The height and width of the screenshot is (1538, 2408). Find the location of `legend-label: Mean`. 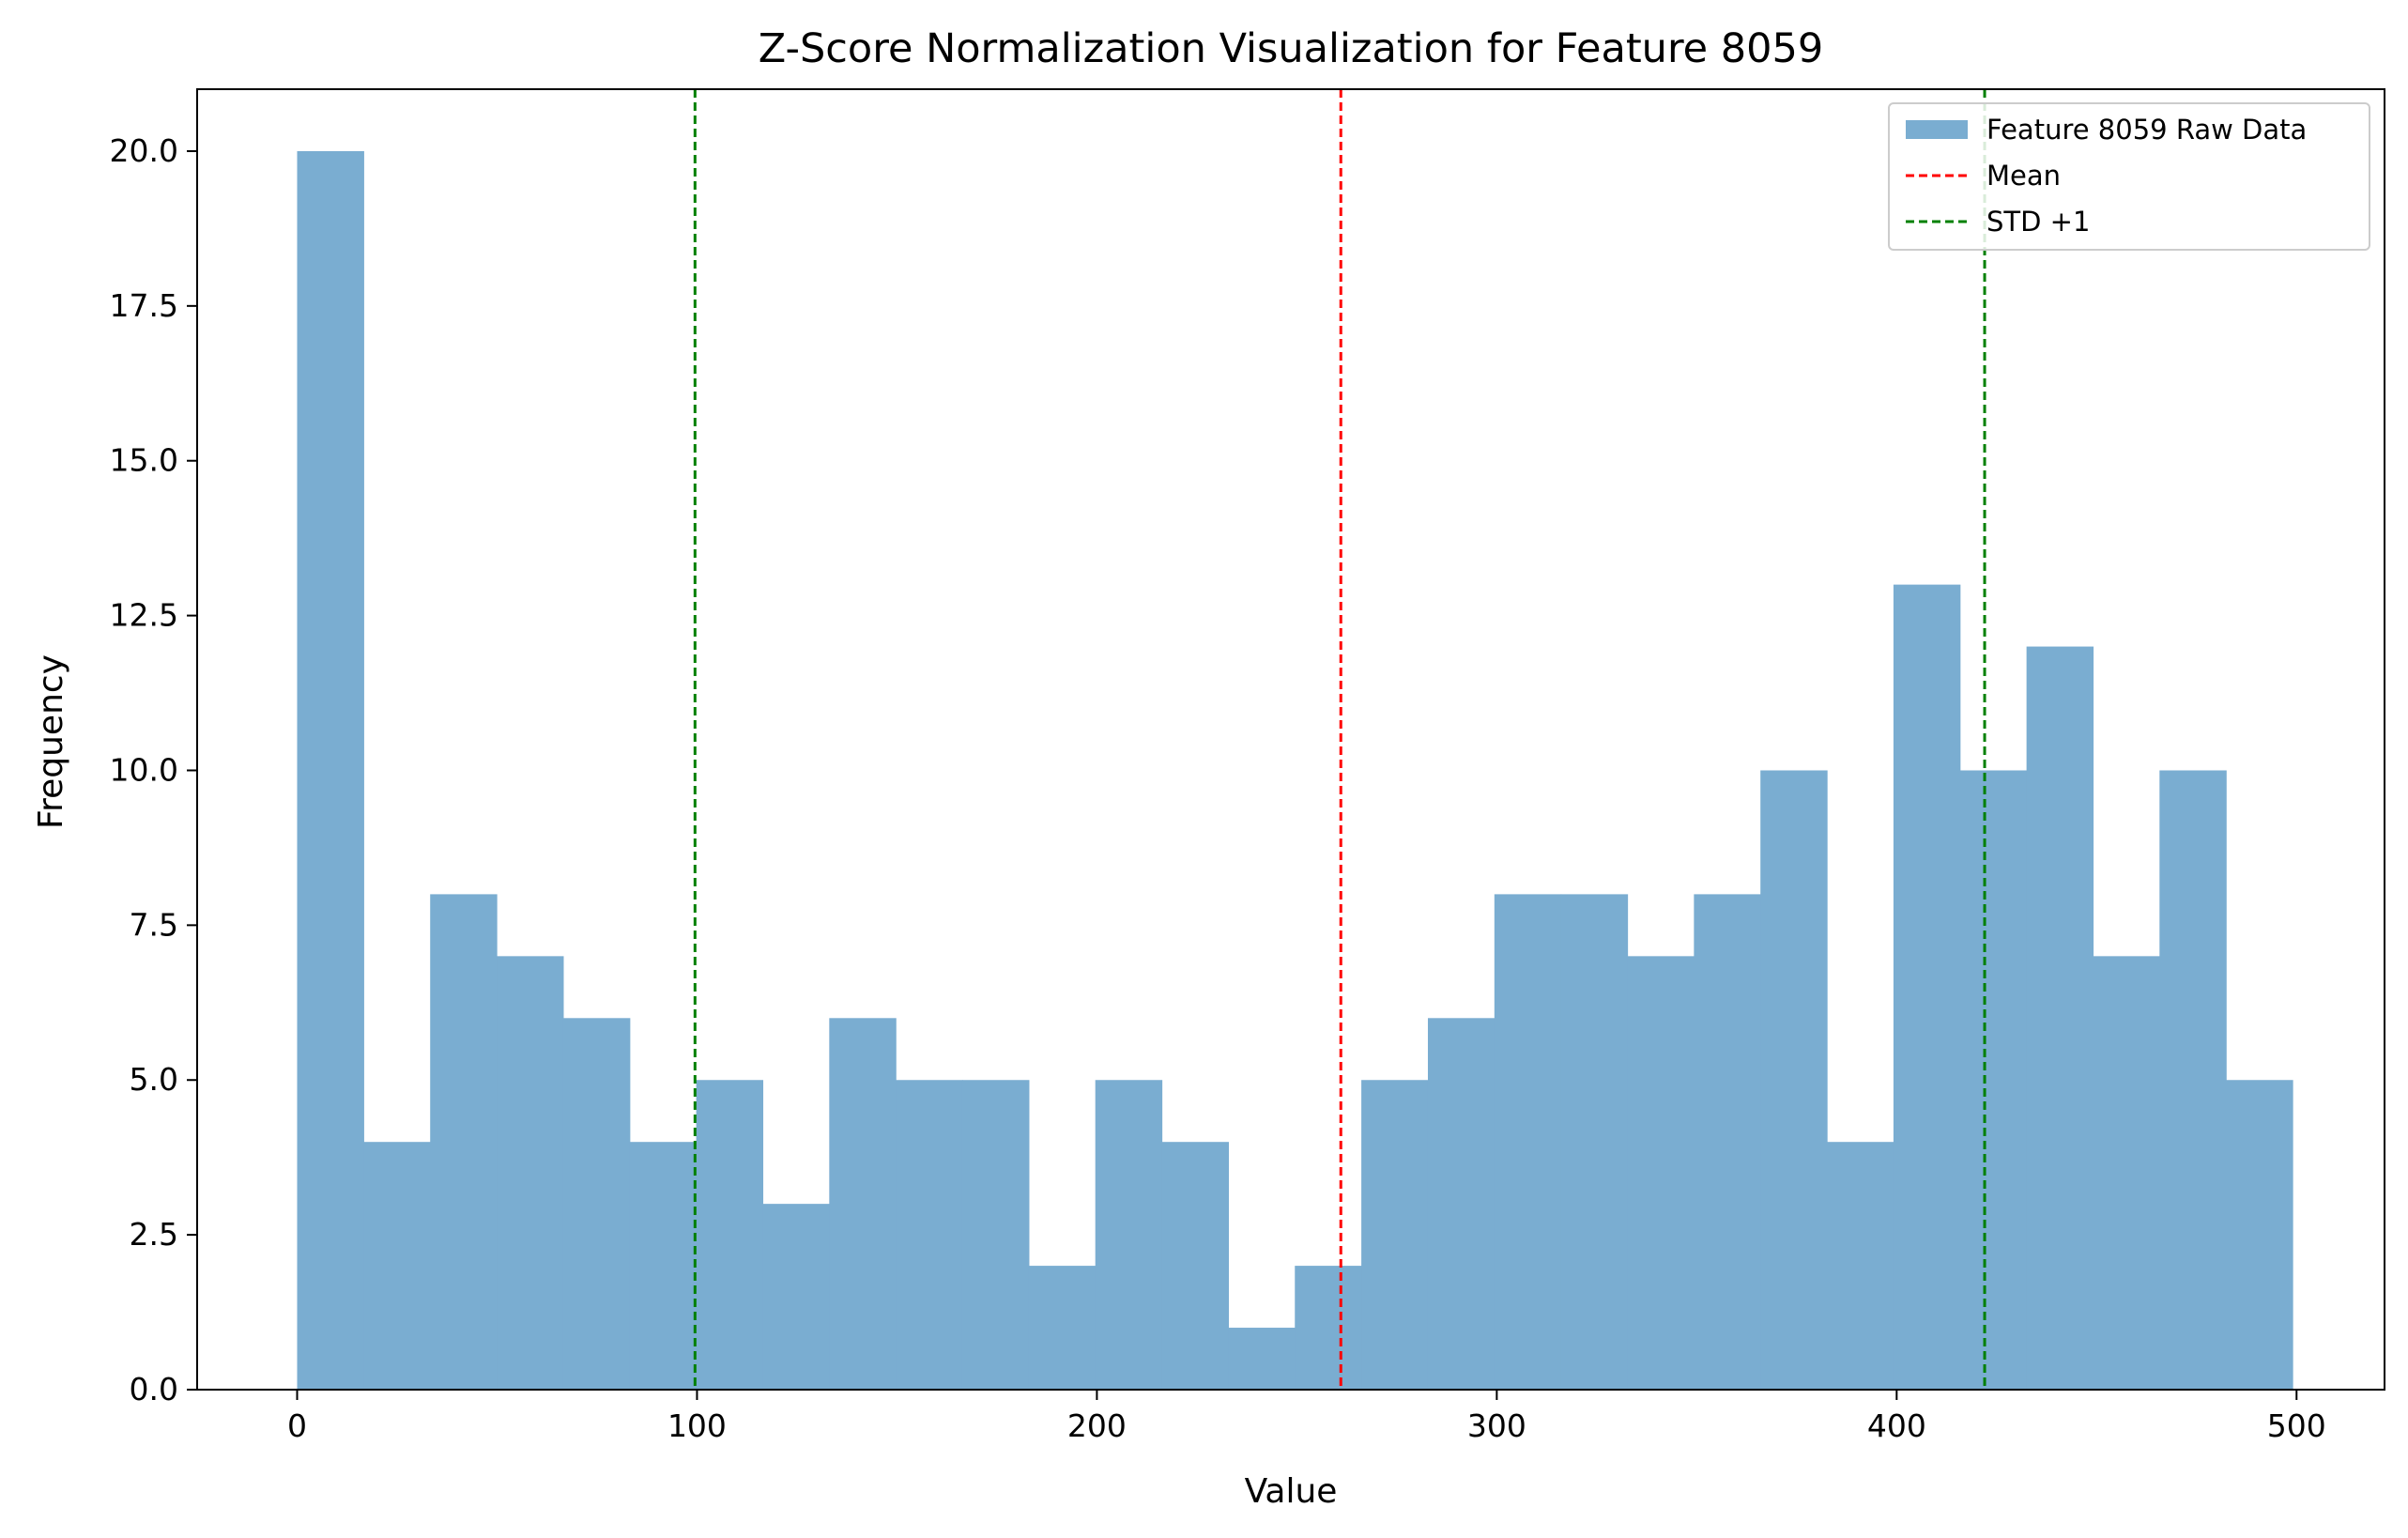

legend-label: Mean is located at coordinates (2023, 176).